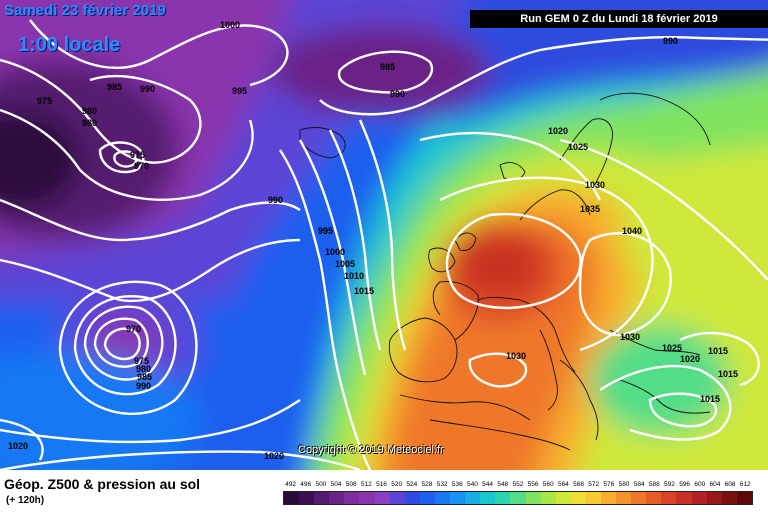  What do you see at coordinates (472, 484) in the screenshot?
I see `legend-value: 540` at bounding box center [472, 484].